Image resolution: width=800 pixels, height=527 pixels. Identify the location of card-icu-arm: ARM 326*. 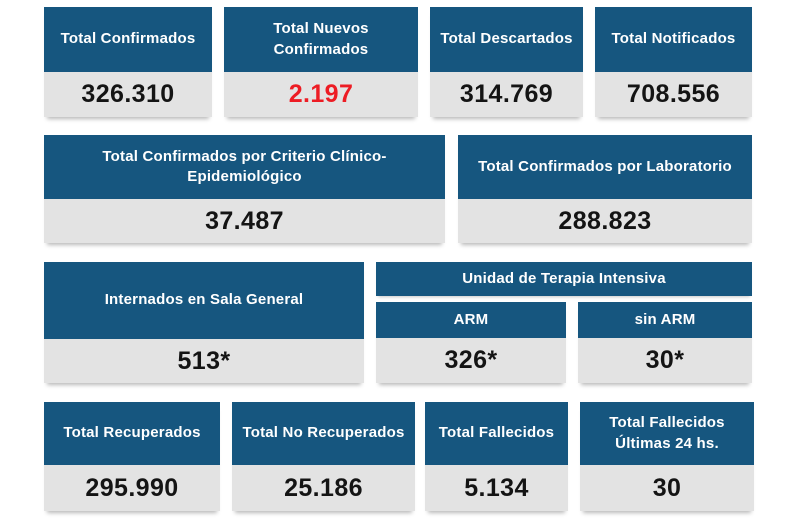
(471, 342).